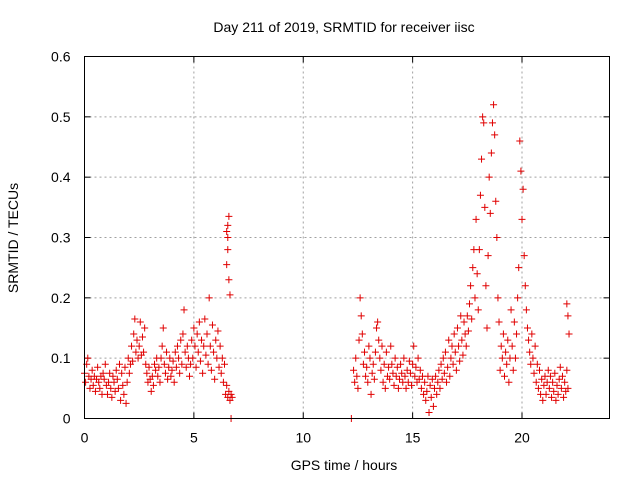 The image size is (640, 480). What do you see at coordinates (61, 238) in the screenshot?
I see `y-tick-label: 0.3` at bounding box center [61, 238].